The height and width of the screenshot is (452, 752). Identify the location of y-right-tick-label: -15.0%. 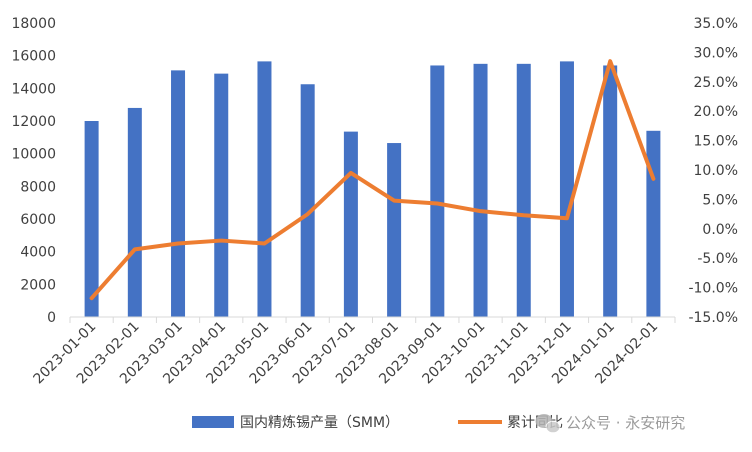
(713, 318).